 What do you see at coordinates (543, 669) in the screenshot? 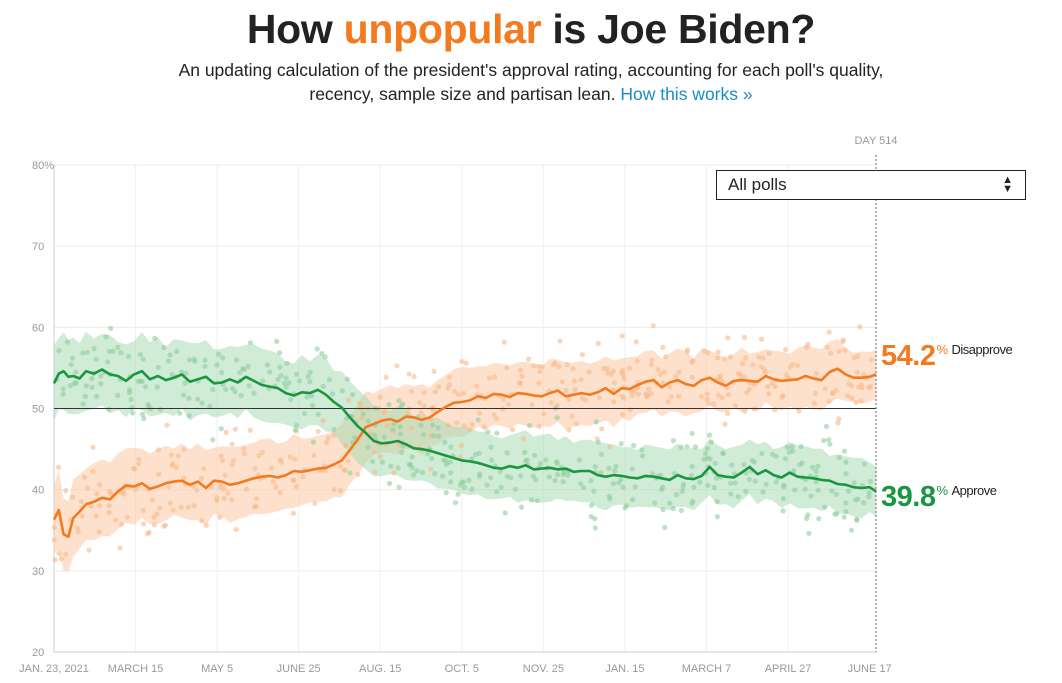
I see `x-tick-label: NOV. 25` at bounding box center [543, 669].